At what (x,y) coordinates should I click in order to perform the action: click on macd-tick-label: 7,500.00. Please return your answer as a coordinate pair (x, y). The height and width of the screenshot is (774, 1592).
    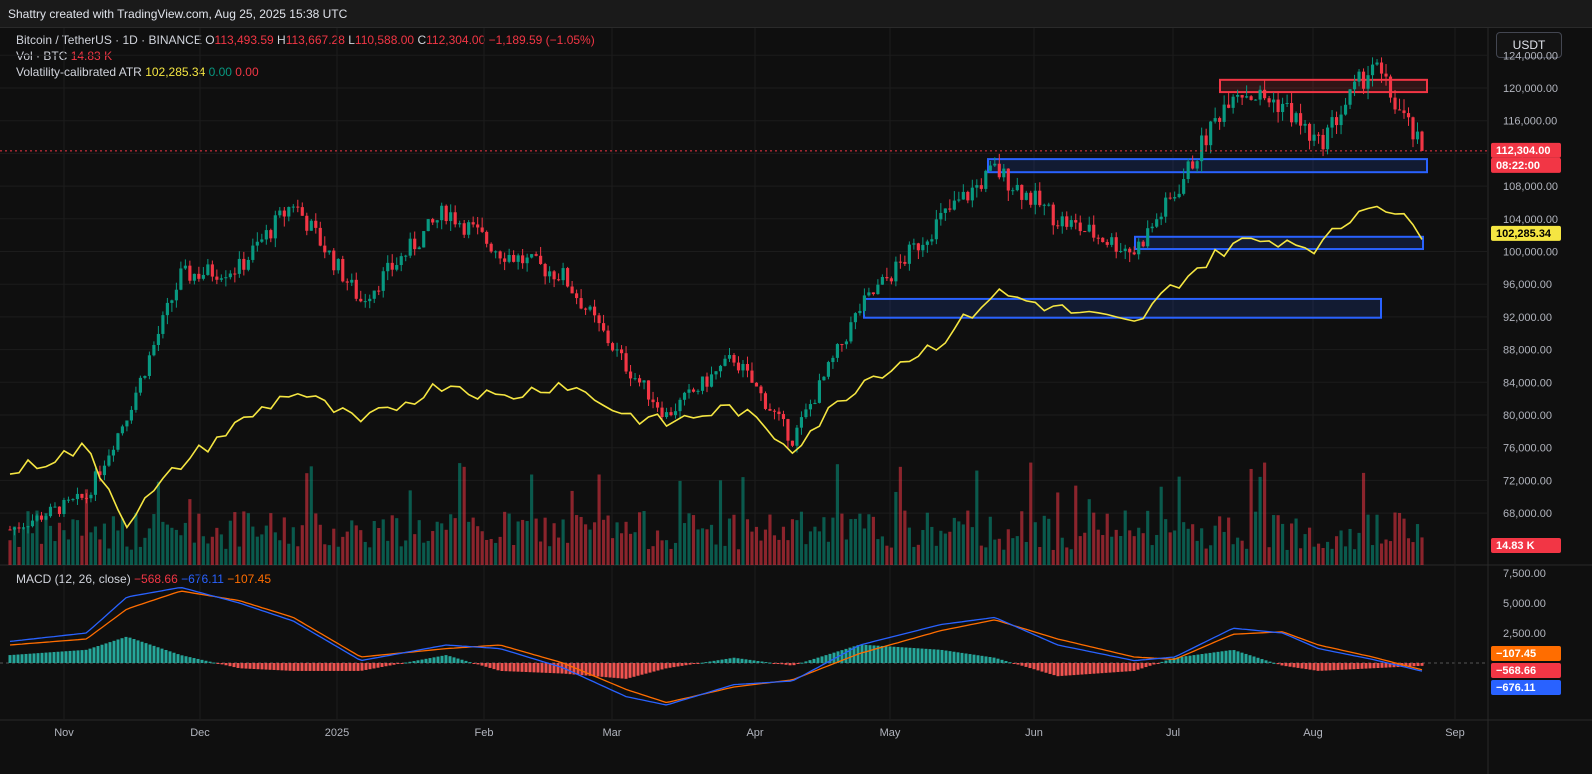
    Looking at the image, I should click on (1524, 574).